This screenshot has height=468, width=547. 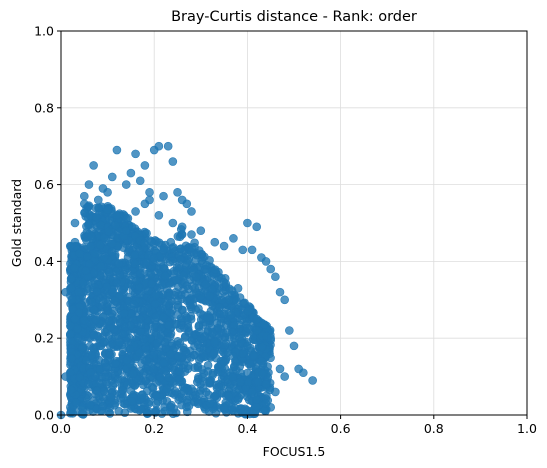 What do you see at coordinates (47, 223) in the screenshot?
I see `y-axis-ticks: 0.0 0.2 0.4 0.6 0.8 1.0` at bounding box center [47, 223].